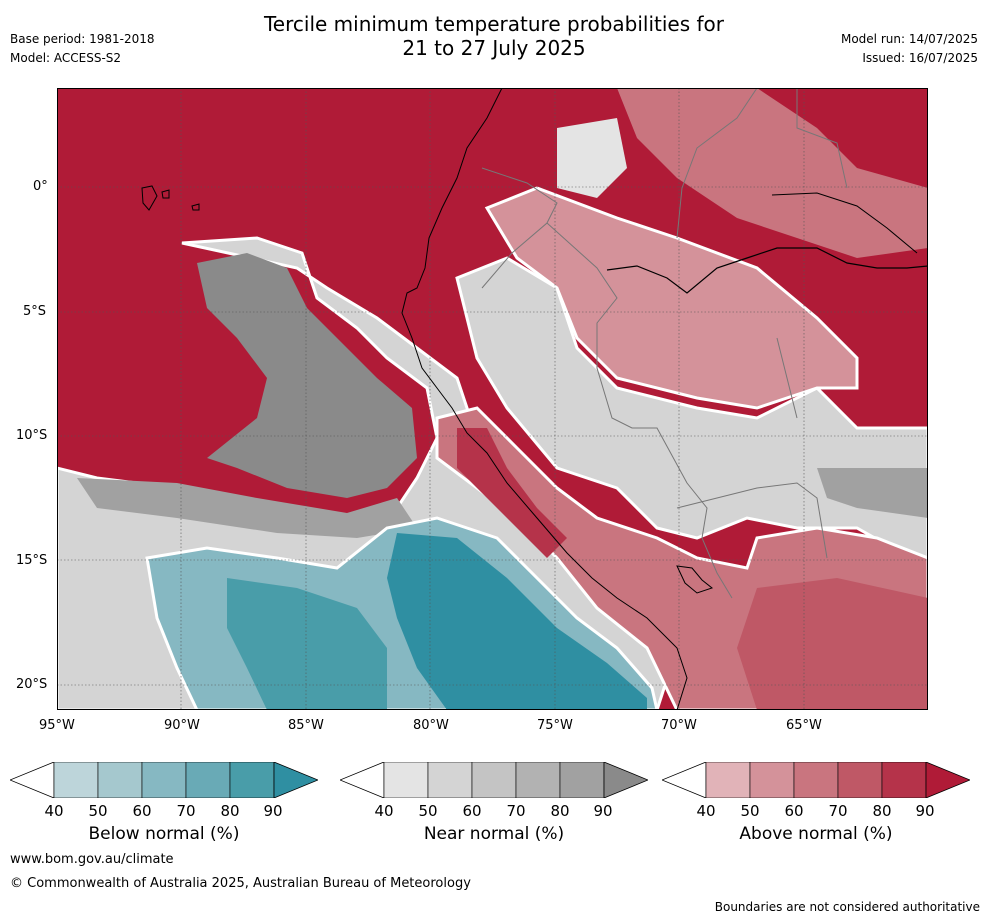 This screenshot has height=919, width=988. Describe the element at coordinates (679, 725) in the screenshot. I see `lon-label: 70°W` at that location.